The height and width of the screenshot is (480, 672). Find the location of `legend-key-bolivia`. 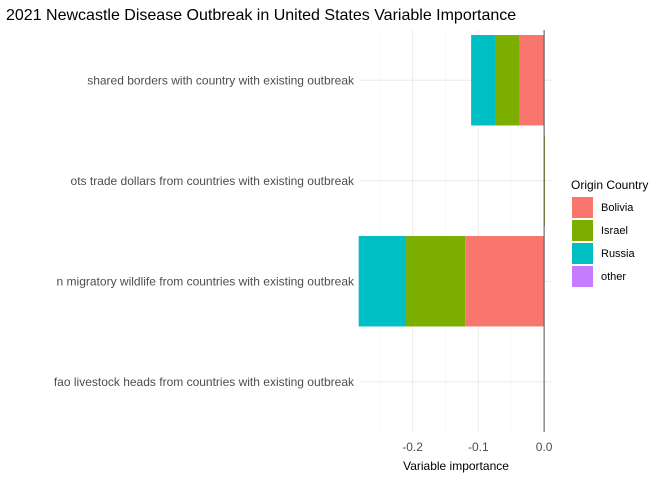

legend-key-bolivia is located at coordinates (582, 207).